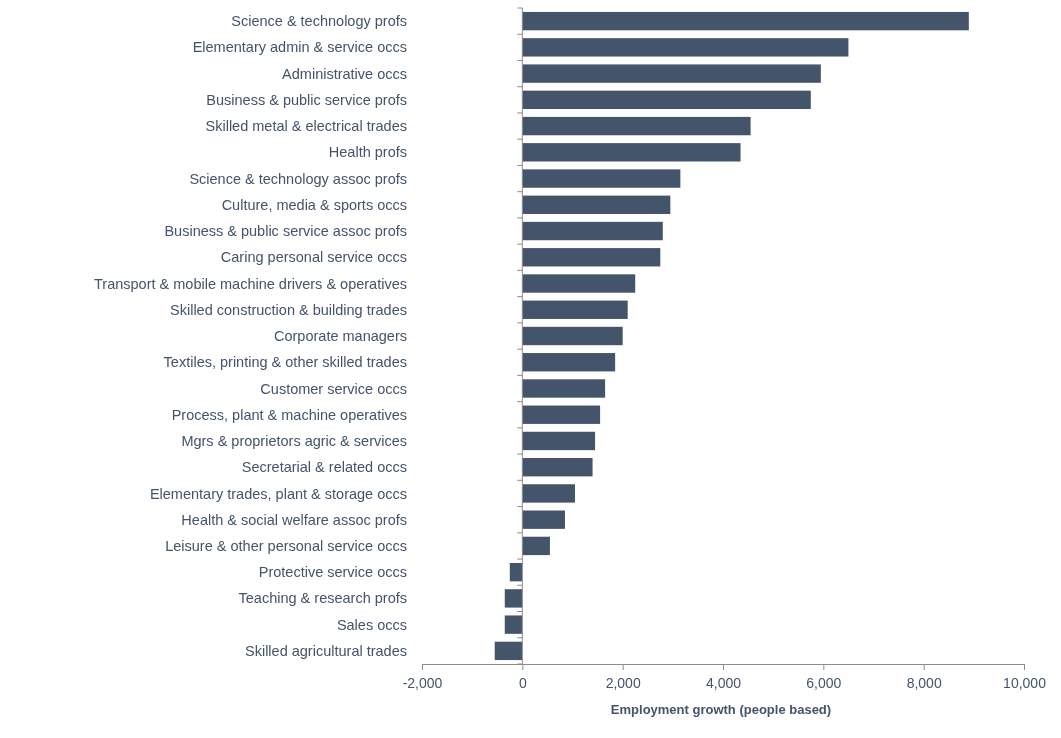  I want to click on y-tick-label: Protective service occs, so click(332, 572).